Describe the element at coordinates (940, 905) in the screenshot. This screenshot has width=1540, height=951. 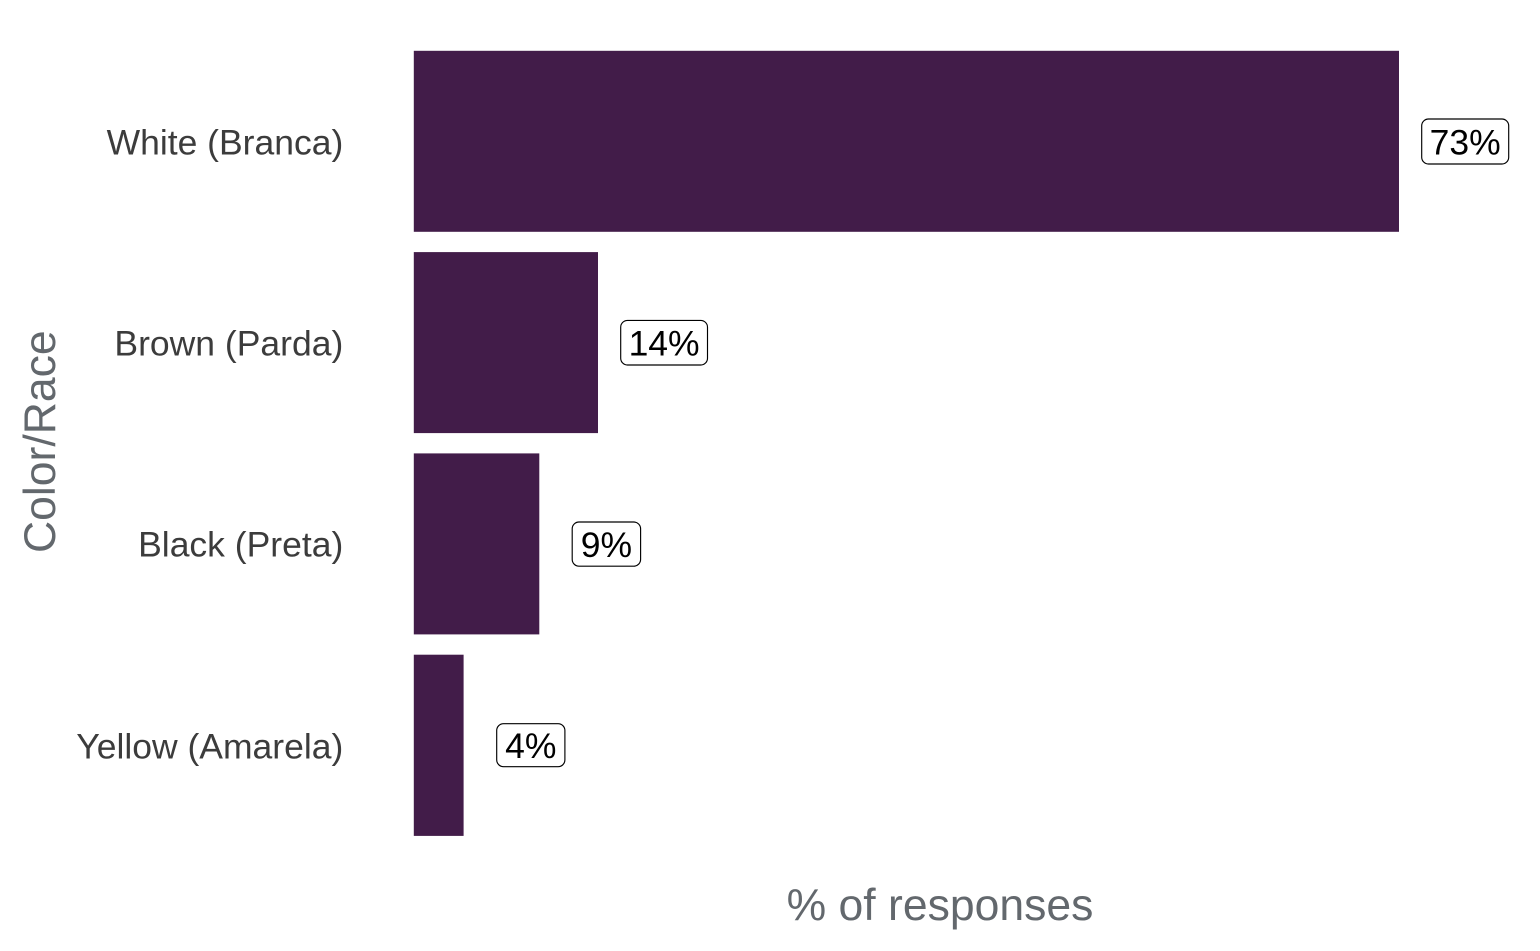
I see `svg-text: % of responses` at that location.